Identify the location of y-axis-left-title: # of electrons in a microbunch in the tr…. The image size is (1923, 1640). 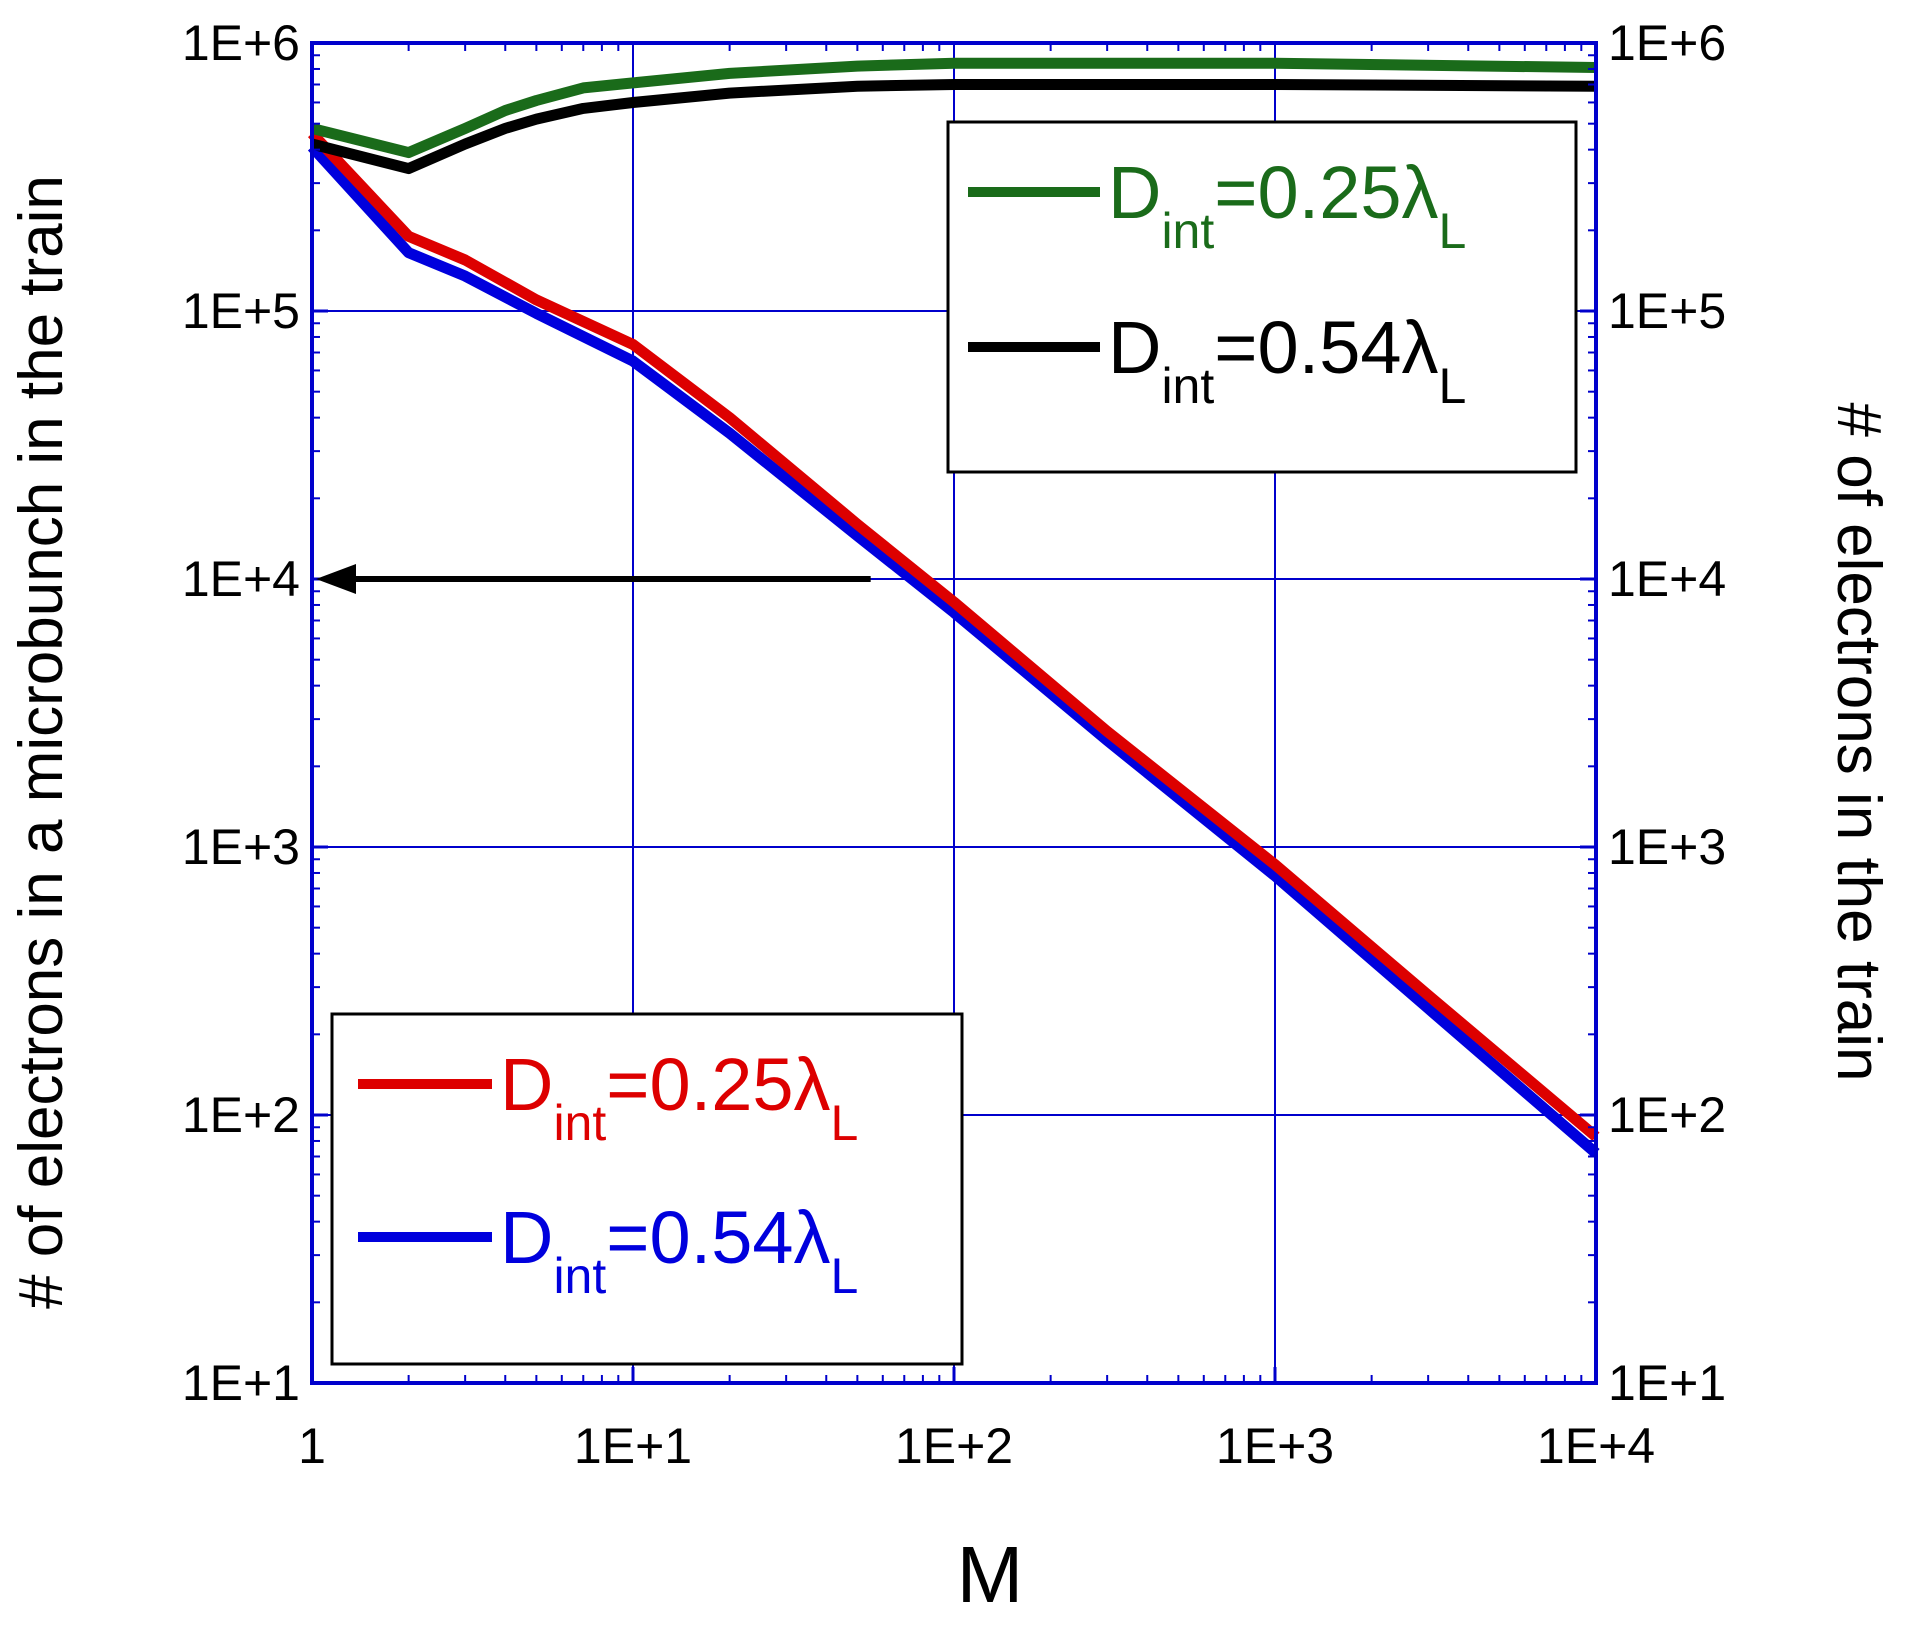
(41, 742).